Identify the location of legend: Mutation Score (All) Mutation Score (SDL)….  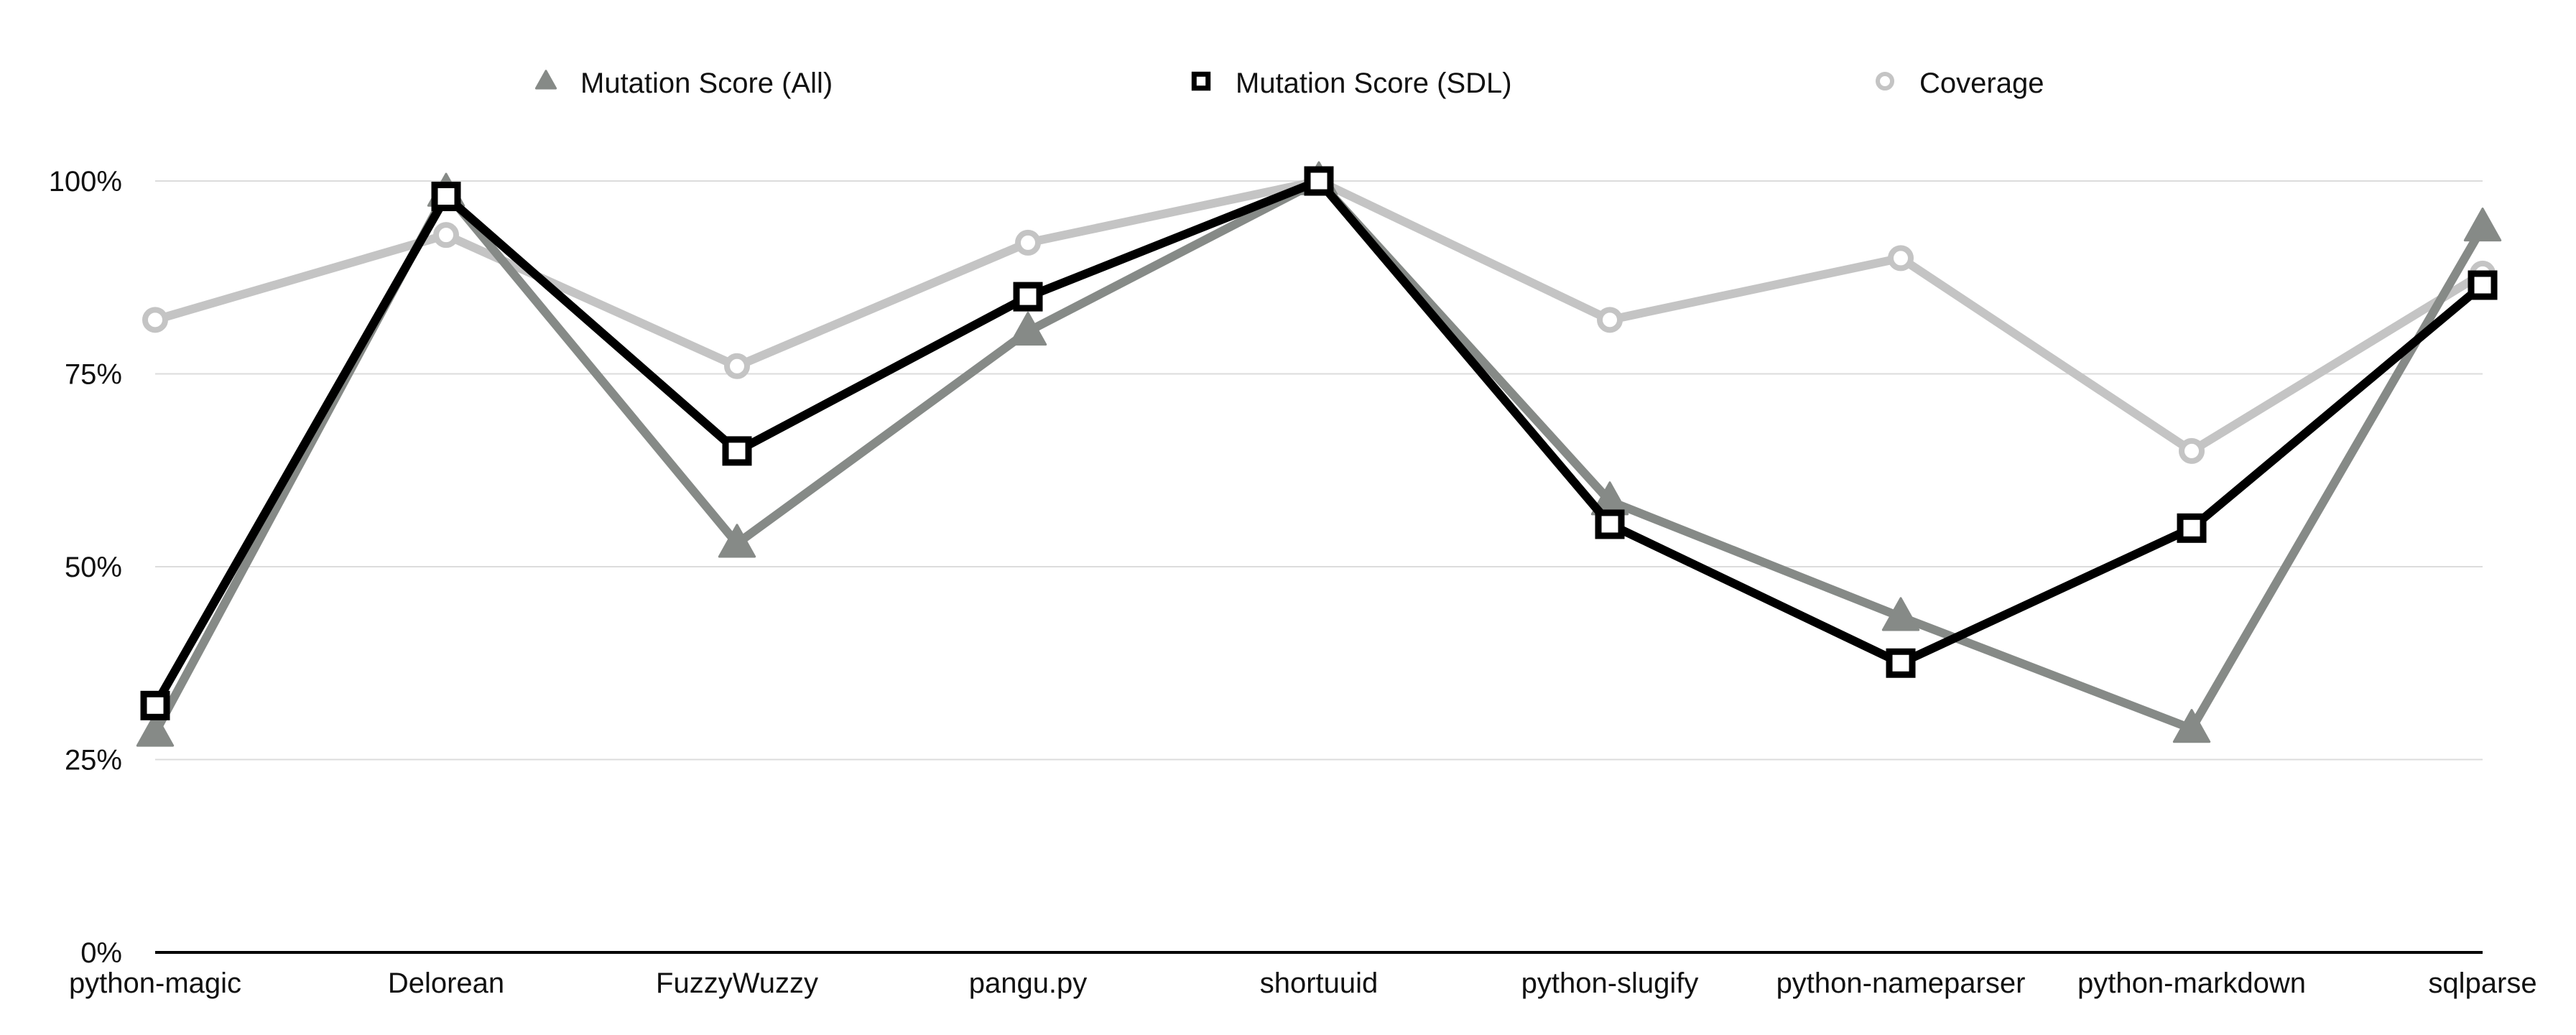
(1289, 83).